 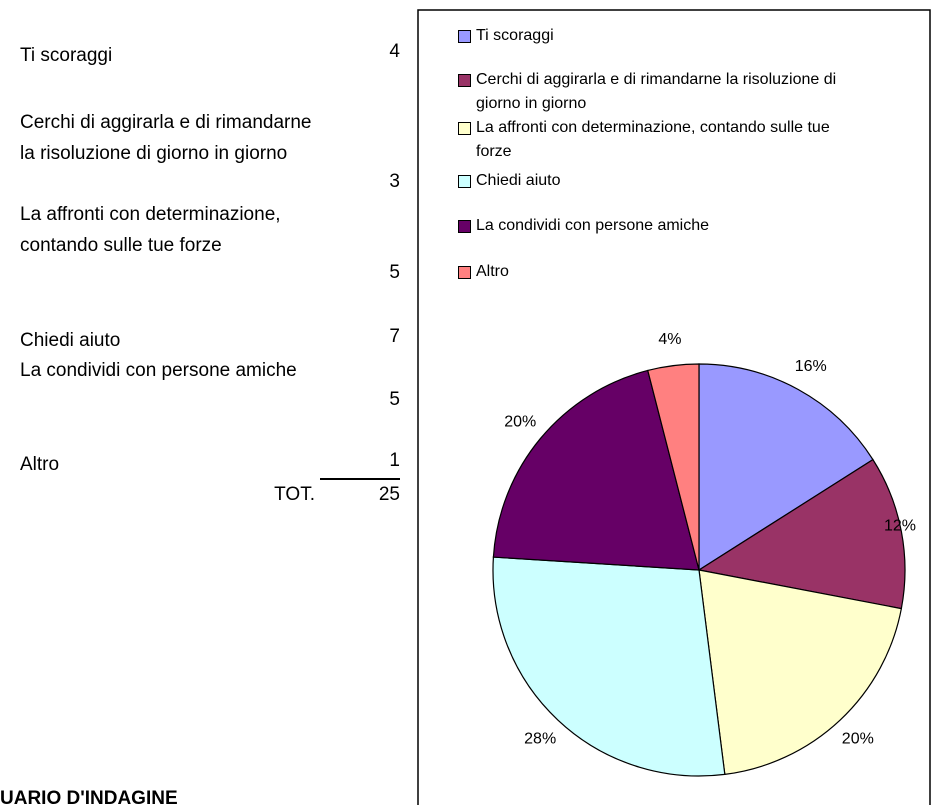 What do you see at coordinates (900, 526) in the screenshot?
I see `slice-label: 12%` at bounding box center [900, 526].